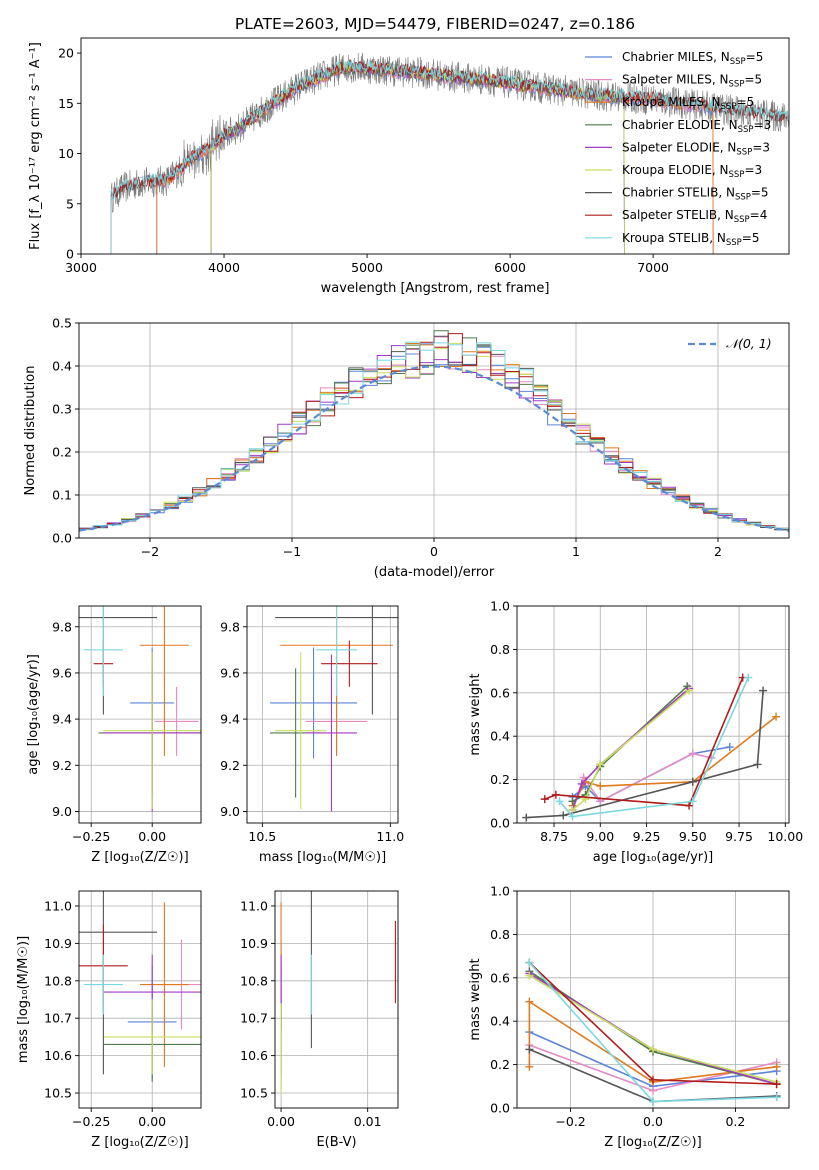 The height and width of the screenshot is (1170, 819). What do you see at coordinates (262, 836) in the screenshot?
I see `x-tick-label: 10.5` at bounding box center [262, 836].